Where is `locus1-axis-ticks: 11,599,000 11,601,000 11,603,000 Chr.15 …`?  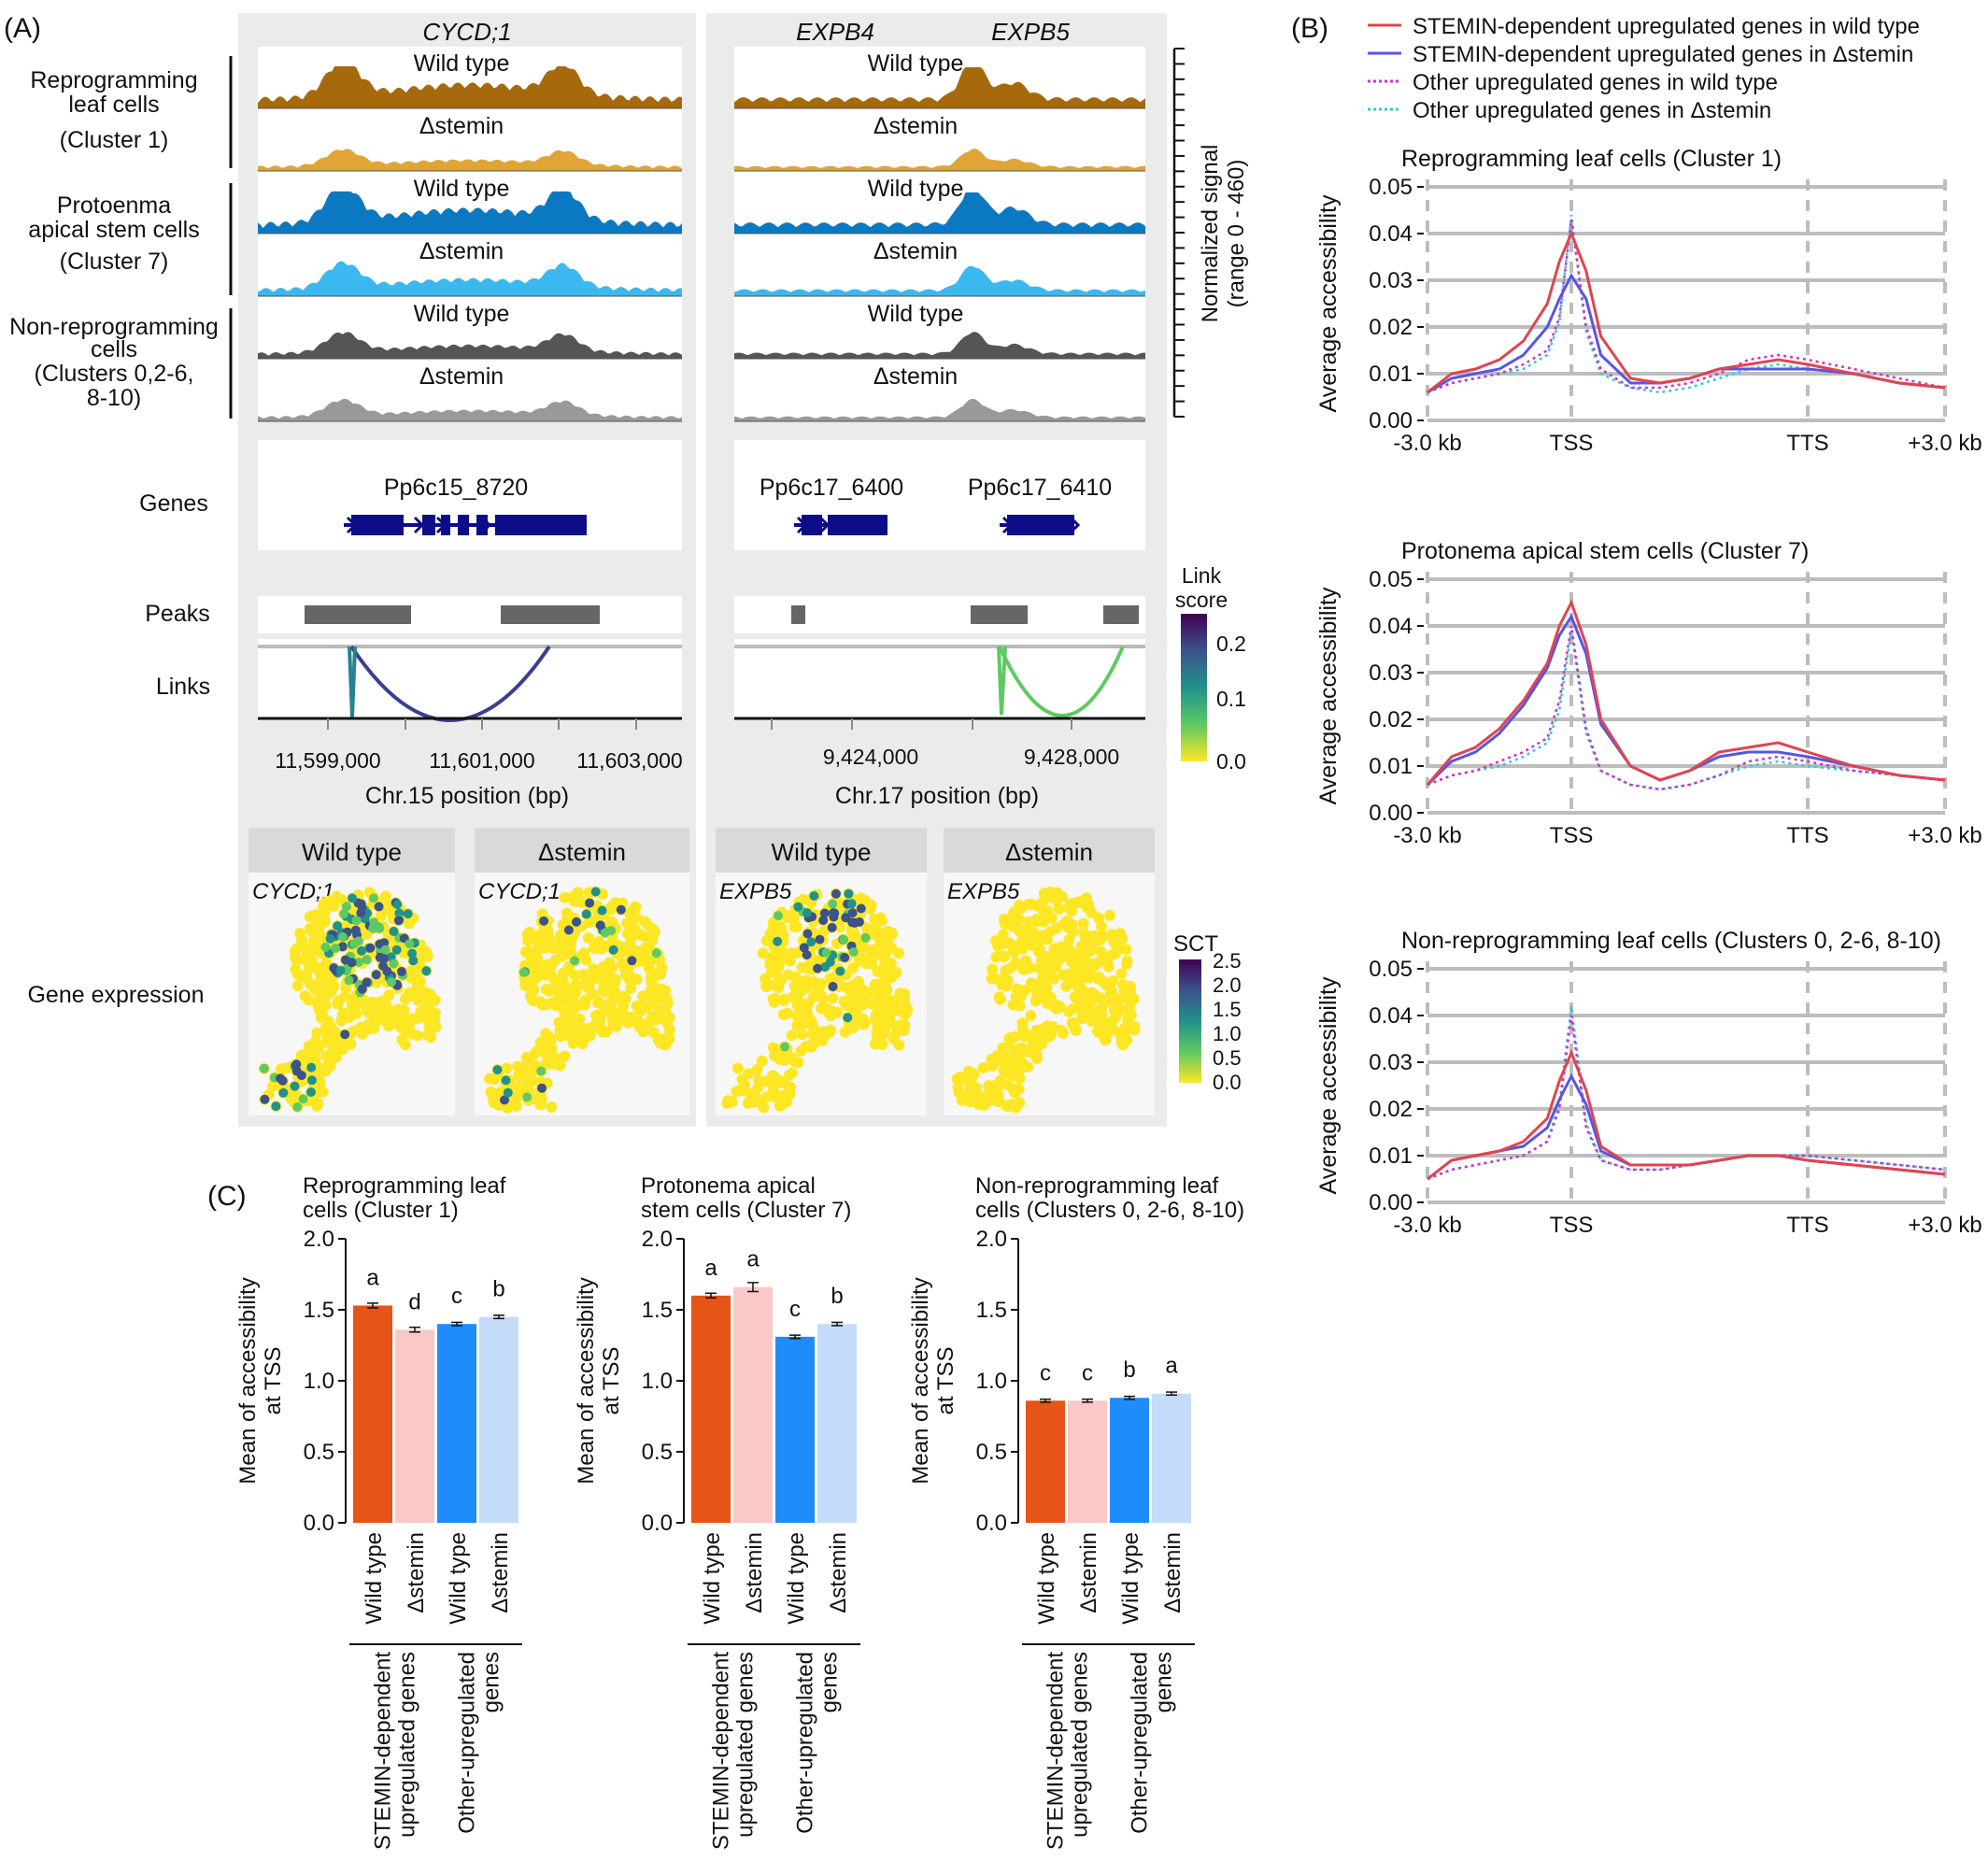
locus1-axis-ticks: 11,599,000 11,601,000 11,603,000 Chr.15 … is located at coordinates (479, 763).